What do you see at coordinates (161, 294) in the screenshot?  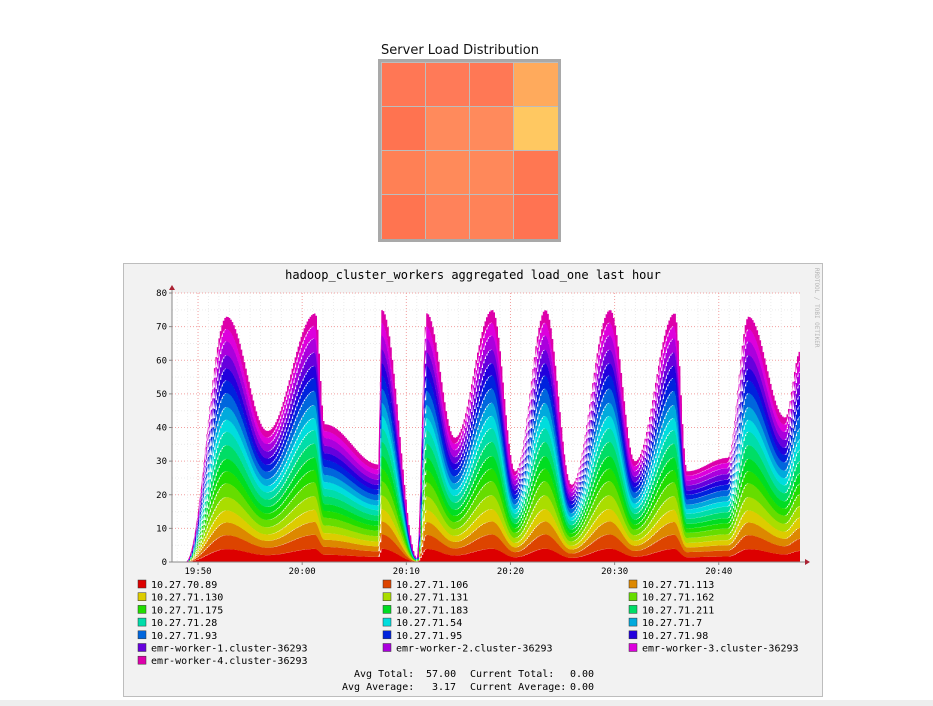 I see `y-tick-label: 80` at bounding box center [161, 294].